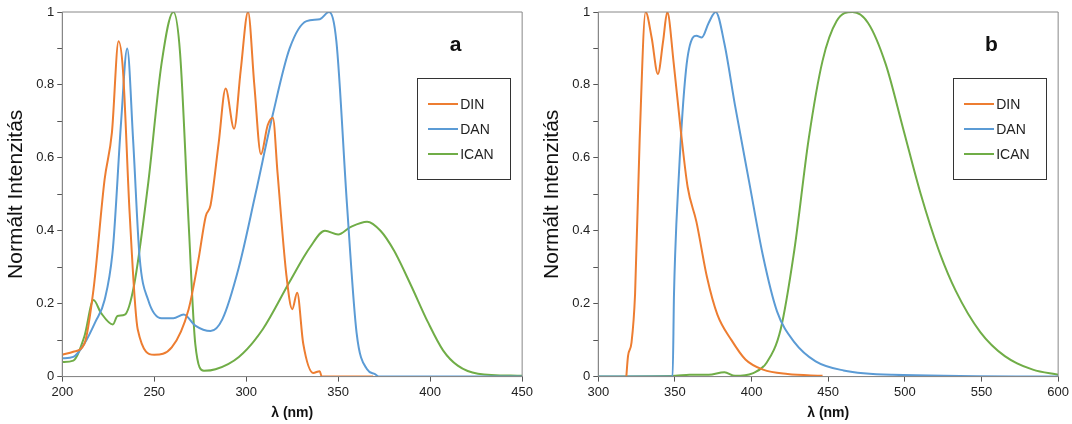  I want to click on x-tick-label: 250, so click(154, 391).